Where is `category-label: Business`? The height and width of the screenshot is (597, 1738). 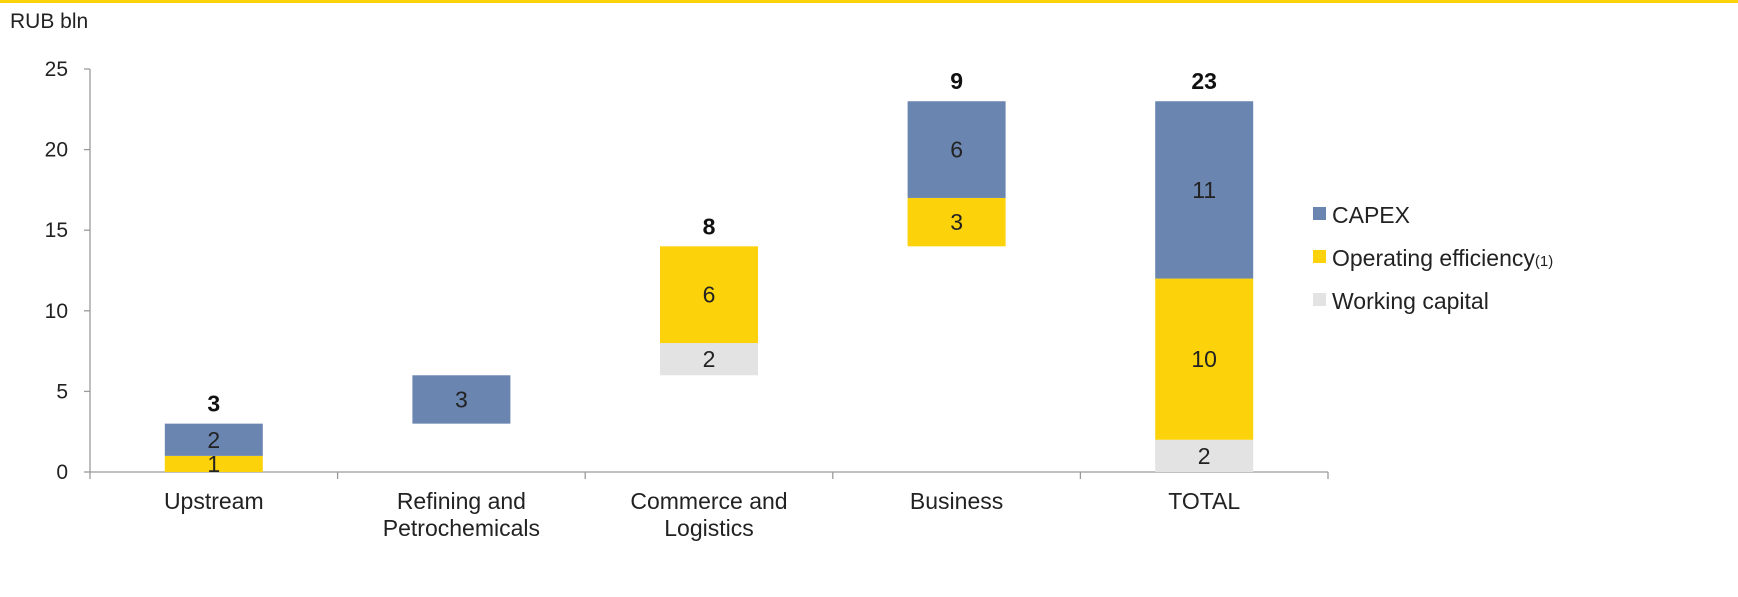
category-label: Business is located at coordinates (956, 501).